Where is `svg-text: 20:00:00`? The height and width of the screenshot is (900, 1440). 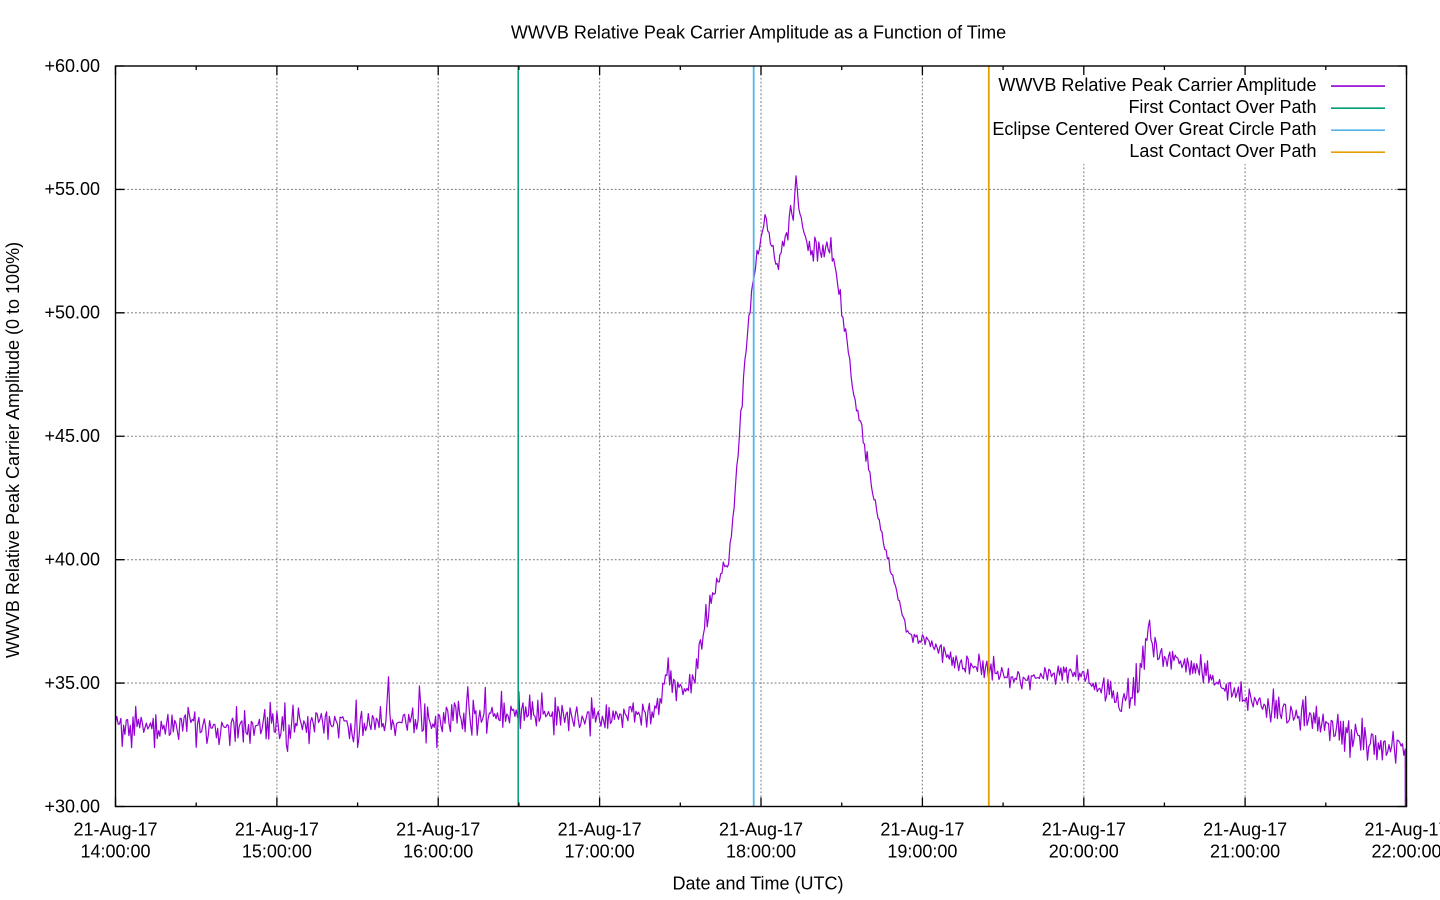
svg-text: 20:00:00 is located at coordinates (1084, 851).